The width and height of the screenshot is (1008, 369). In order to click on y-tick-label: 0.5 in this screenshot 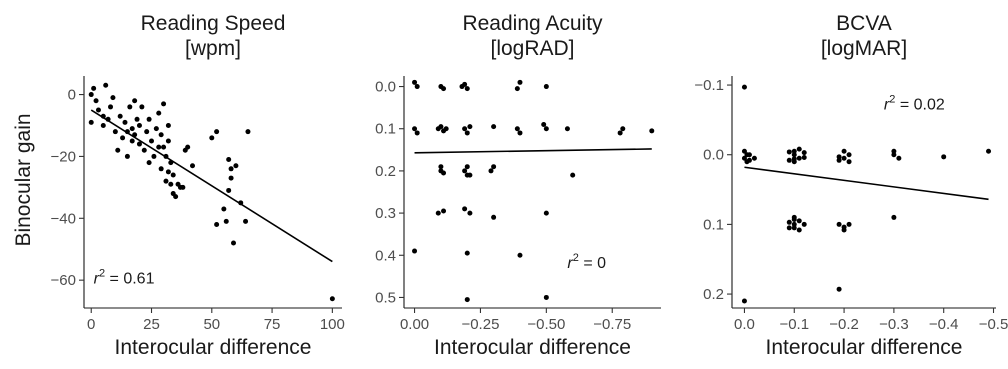, I will do `click(385, 297)`.